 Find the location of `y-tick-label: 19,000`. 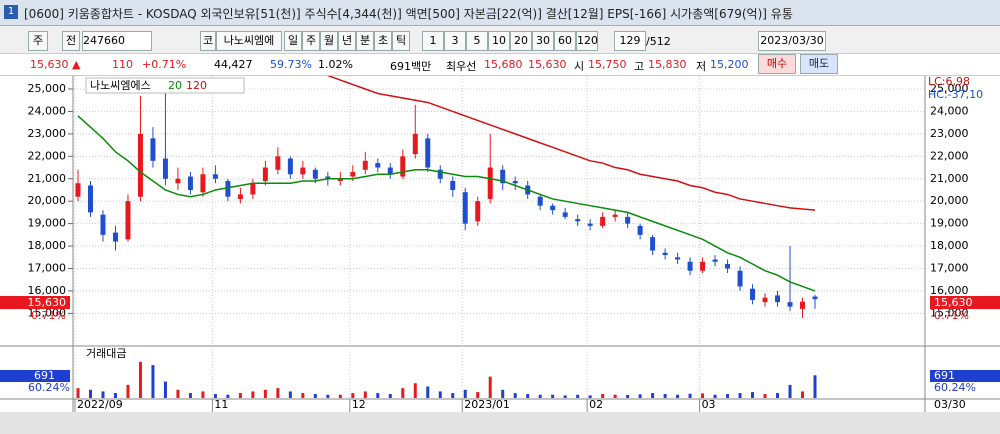

y-tick-label: 19,000 is located at coordinates (949, 223).